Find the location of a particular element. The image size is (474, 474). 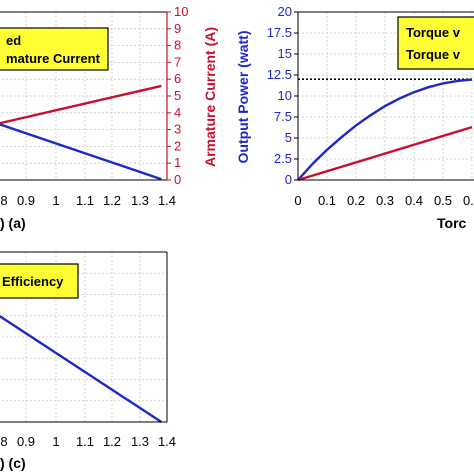

panel-b-legend-box is located at coordinates (435, 43).